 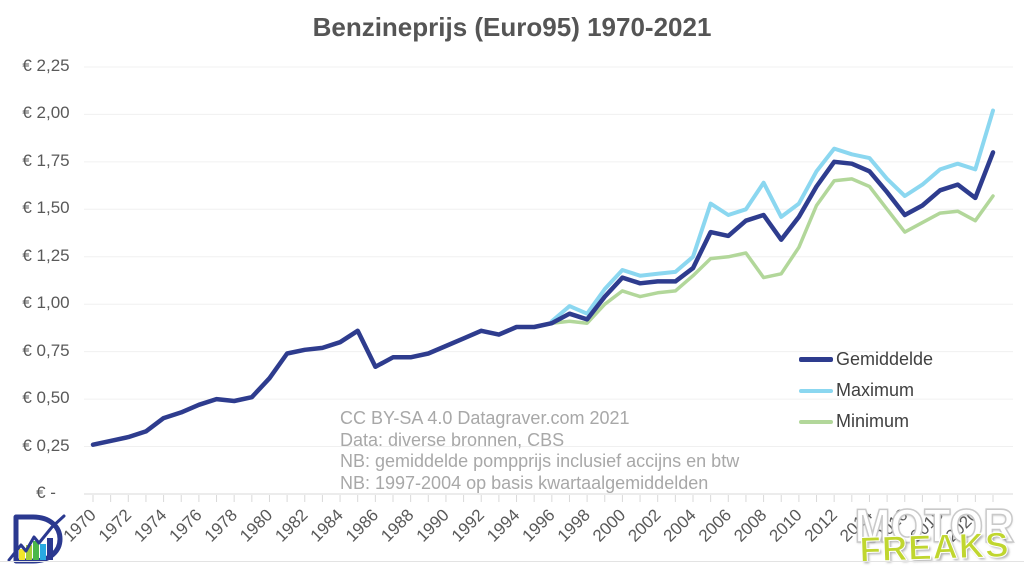 What do you see at coordinates (503, 525) in the screenshot?
I see `x-tick-label: 1994` at bounding box center [503, 525].